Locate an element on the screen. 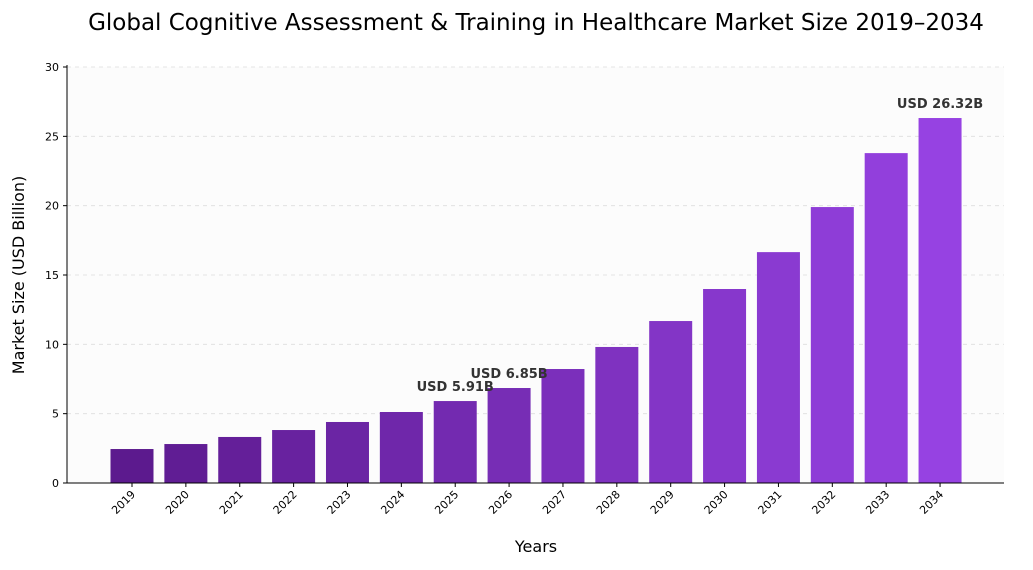 The width and height of the screenshot is (1033, 570). bar-2034 is located at coordinates (940, 301).